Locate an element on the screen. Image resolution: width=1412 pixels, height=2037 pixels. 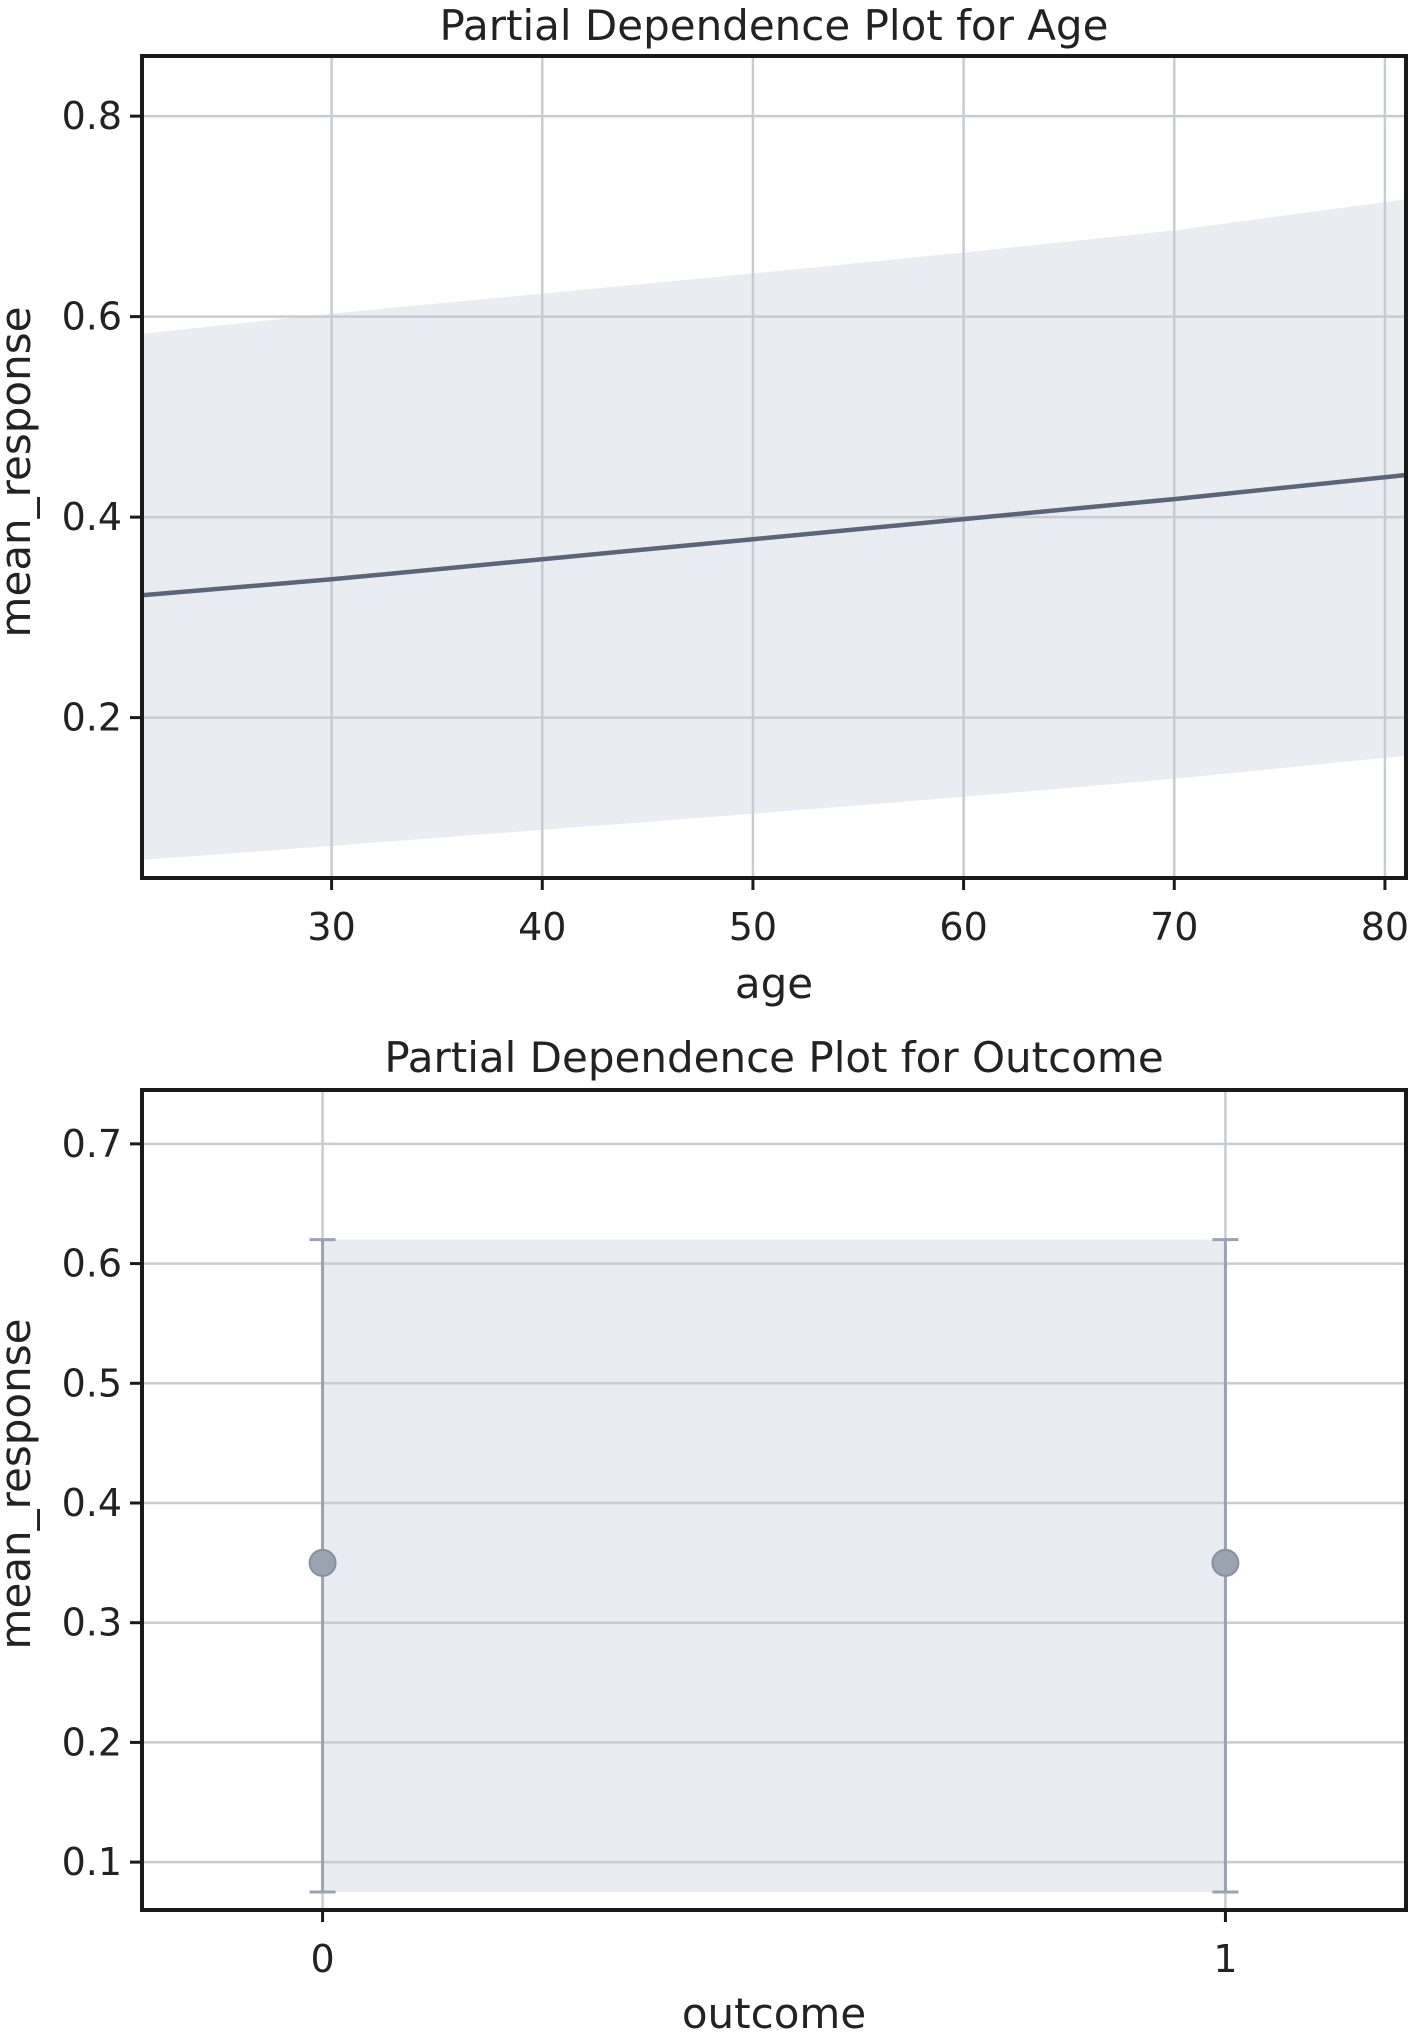
series-line is located at coordinates (774, 535).